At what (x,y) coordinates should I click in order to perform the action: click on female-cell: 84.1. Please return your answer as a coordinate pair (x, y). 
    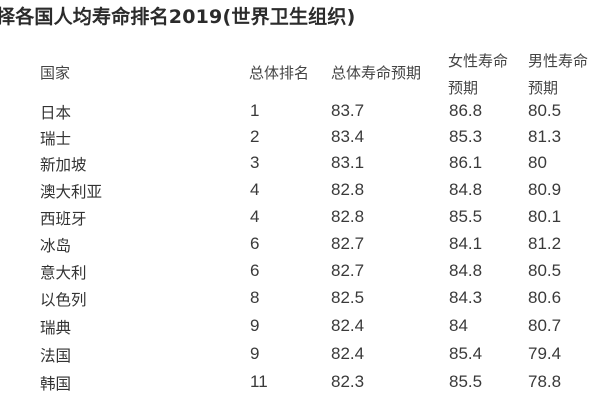
    Looking at the image, I should click on (466, 243).